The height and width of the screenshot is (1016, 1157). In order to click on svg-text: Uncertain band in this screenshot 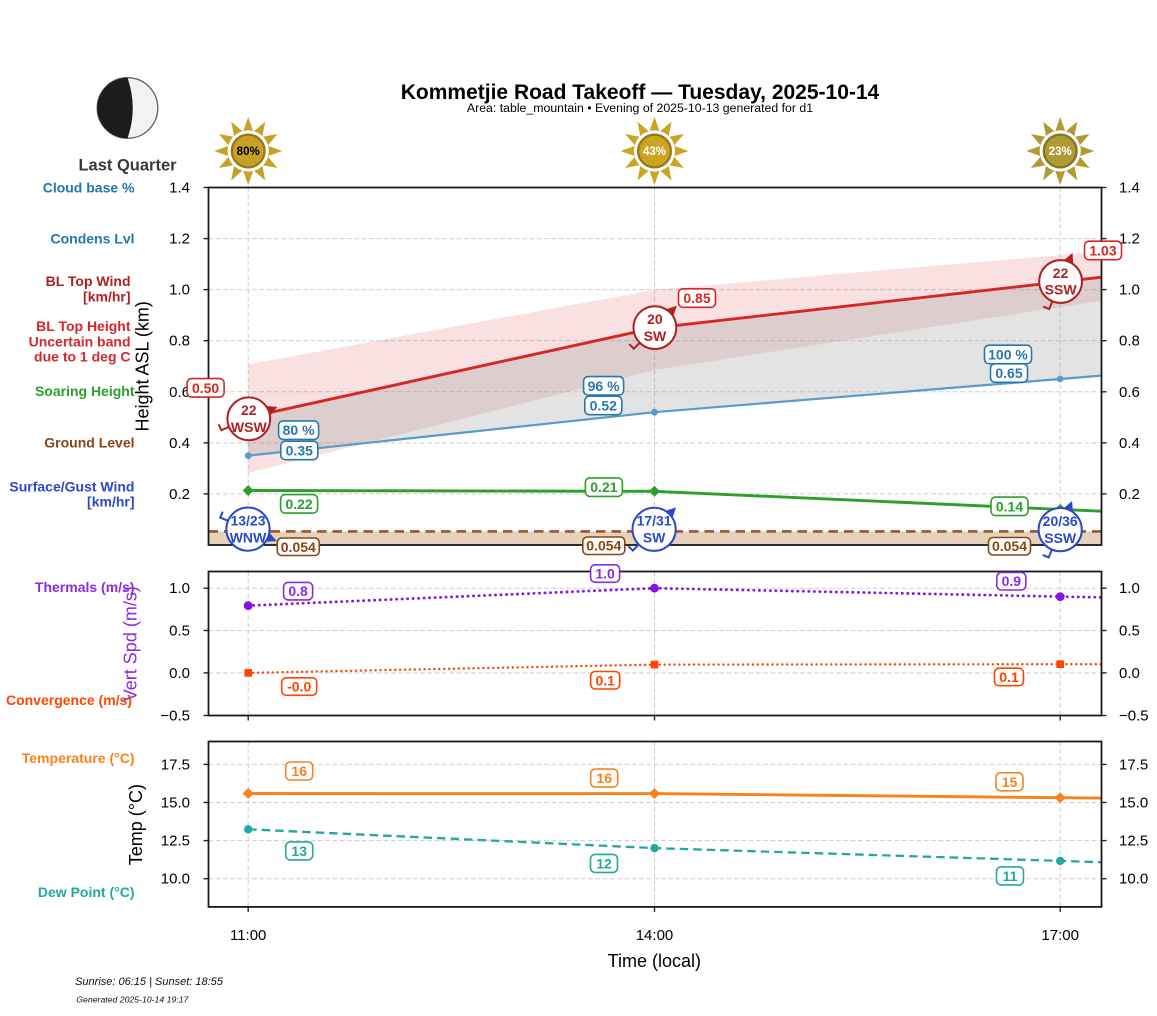, I will do `click(80, 341)`.